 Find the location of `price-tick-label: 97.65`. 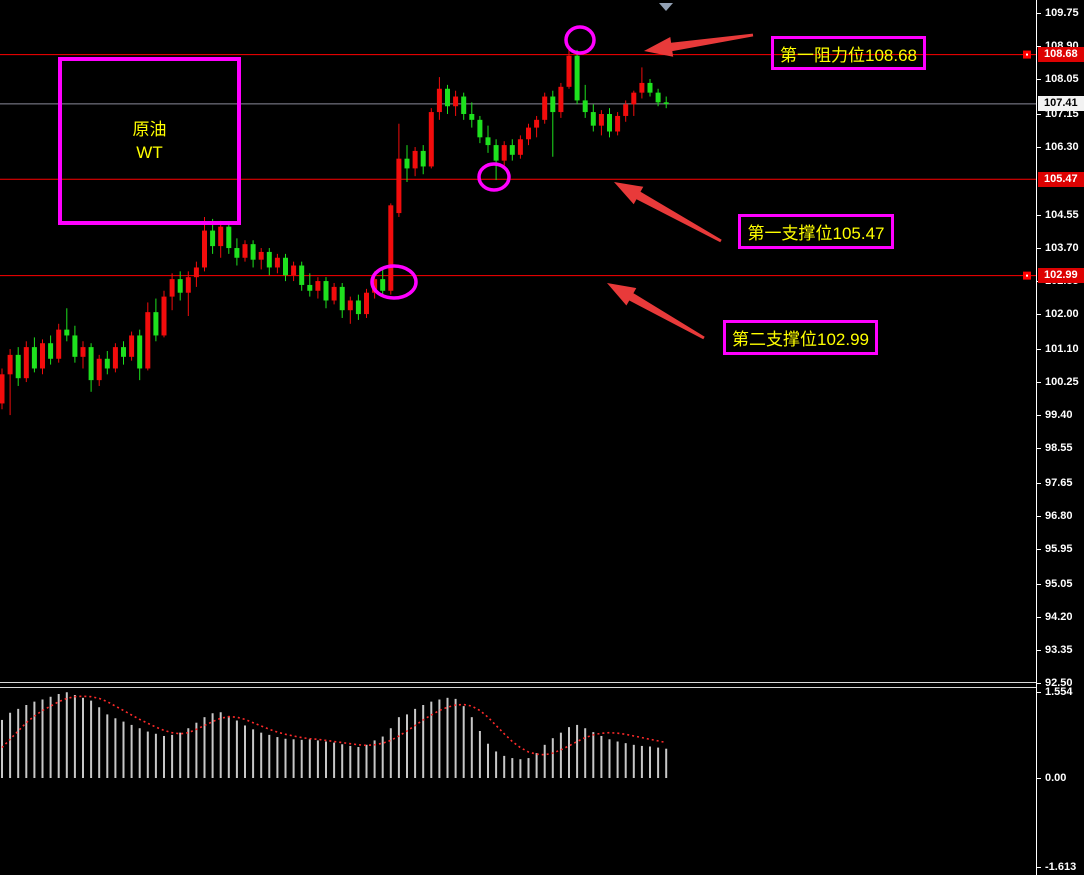

price-tick-label: 97.65 is located at coordinates (1059, 483).